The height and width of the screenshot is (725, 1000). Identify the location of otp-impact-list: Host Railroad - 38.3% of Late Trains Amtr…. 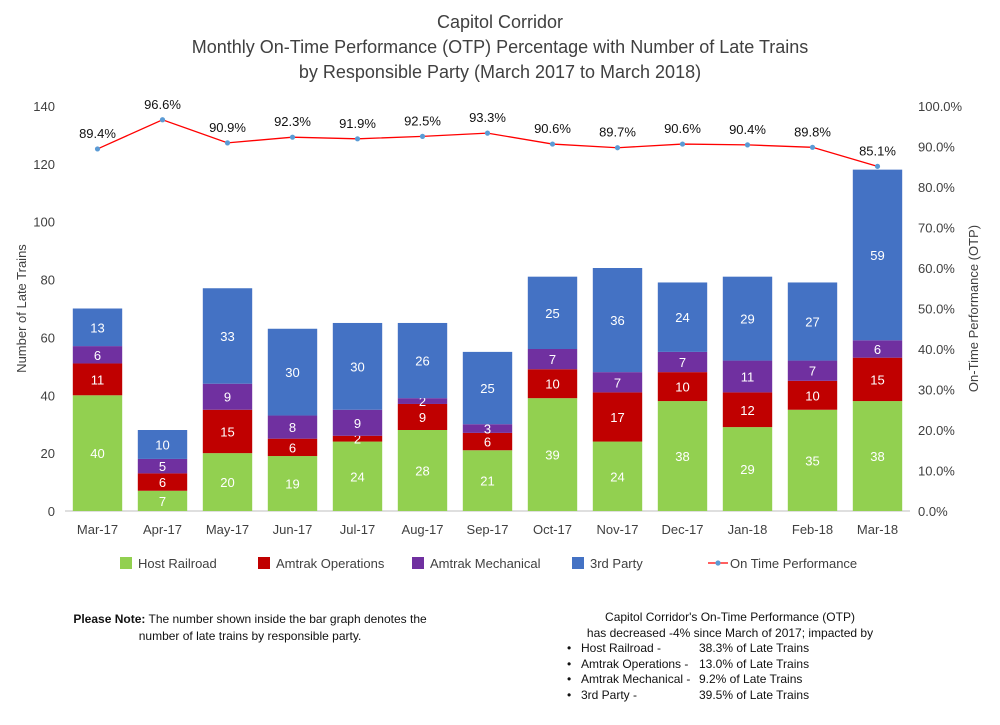
(730, 672).